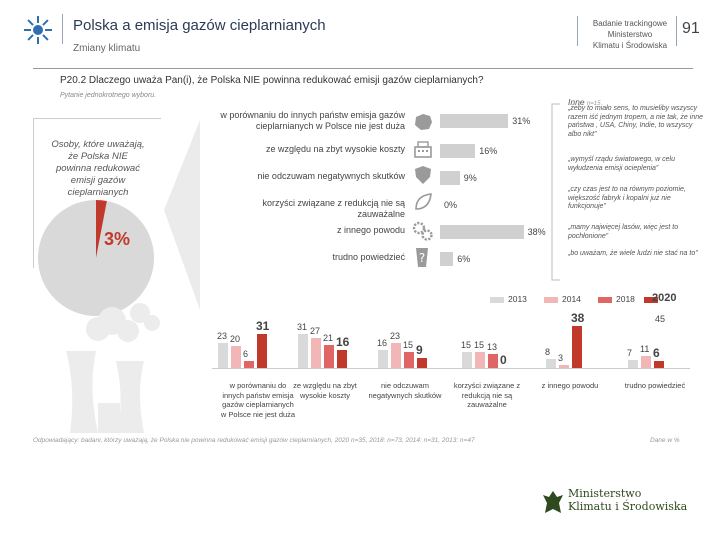 This screenshot has height=540, width=720. Describe the element at coordinates (423, 201) in the screenshot. I see `leaf-icon` at that location.